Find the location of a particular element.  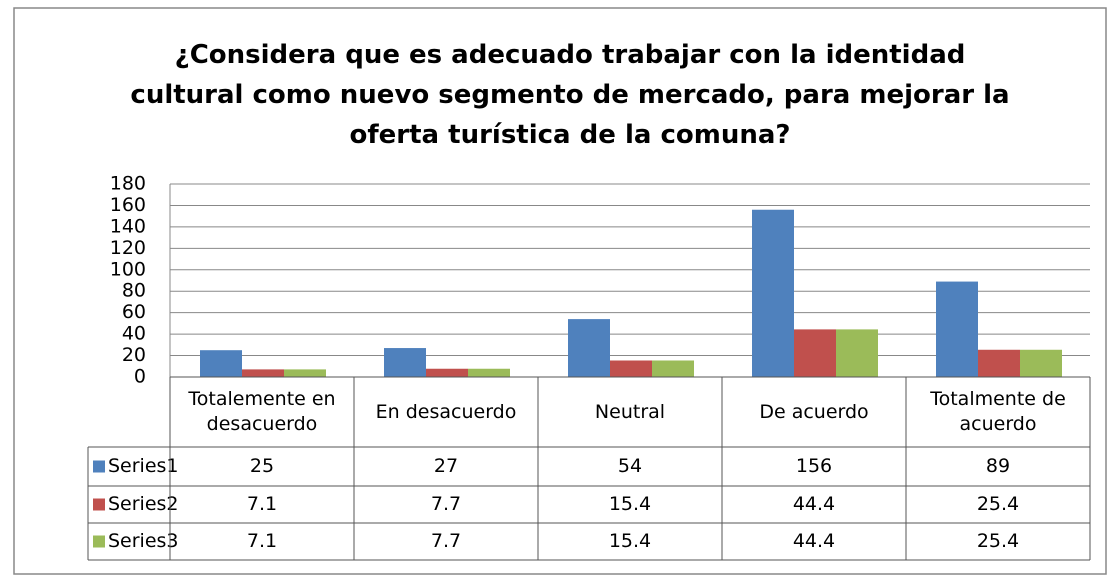

table-value: 27 is located at coordinates (446, 466).